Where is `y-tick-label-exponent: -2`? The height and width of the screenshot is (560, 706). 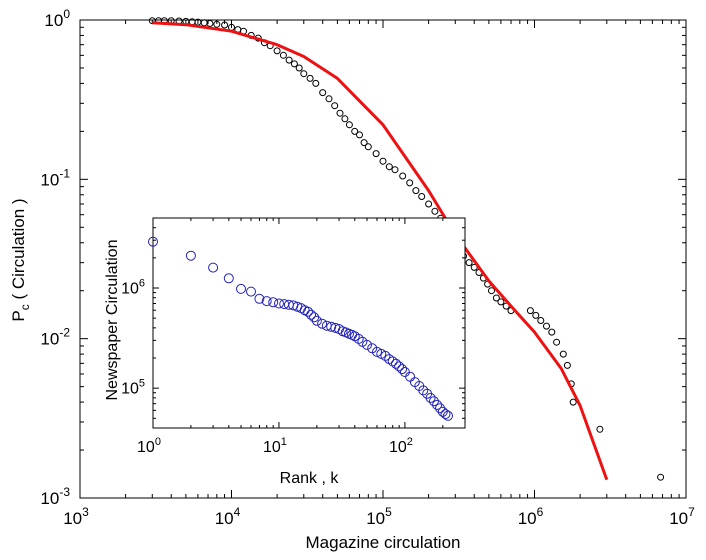
y-tick-label-exponent: -2 is located at coordinates (64, 333).